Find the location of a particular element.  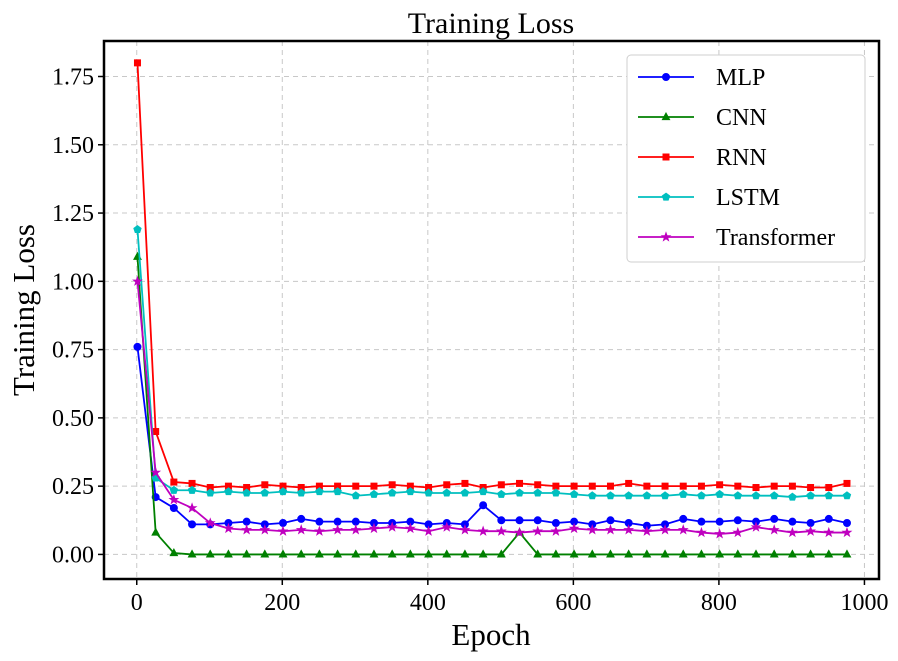

legend-entry-cnn: CNN is located at coordinates (702, 118).